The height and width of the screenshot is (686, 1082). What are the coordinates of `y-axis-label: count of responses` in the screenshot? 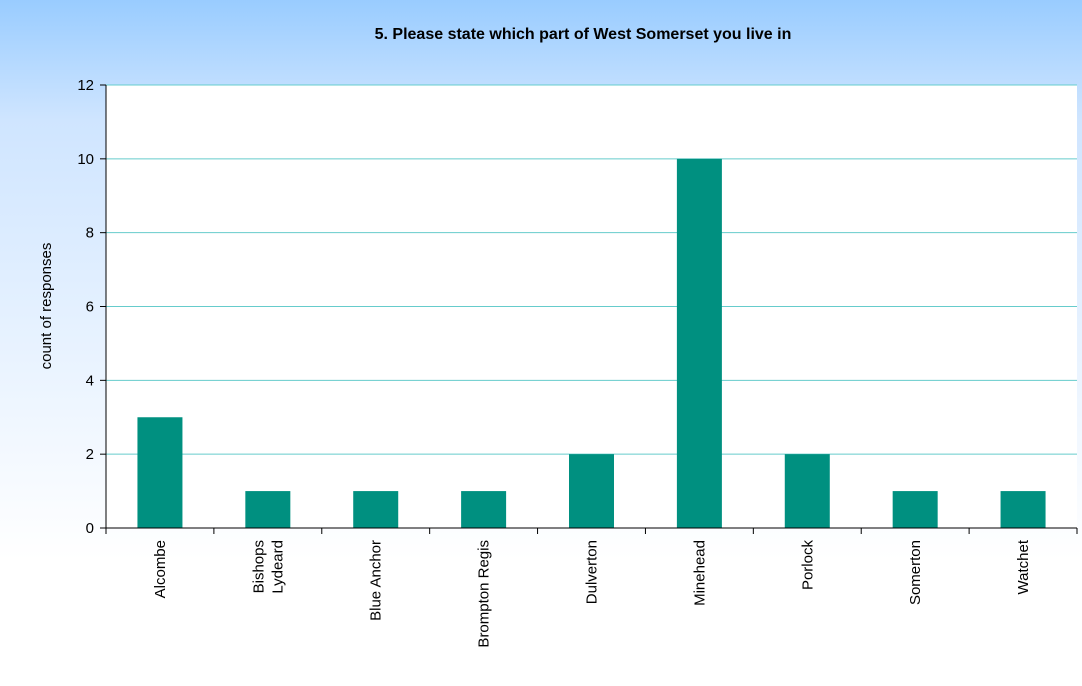 It's located at (46, 306).